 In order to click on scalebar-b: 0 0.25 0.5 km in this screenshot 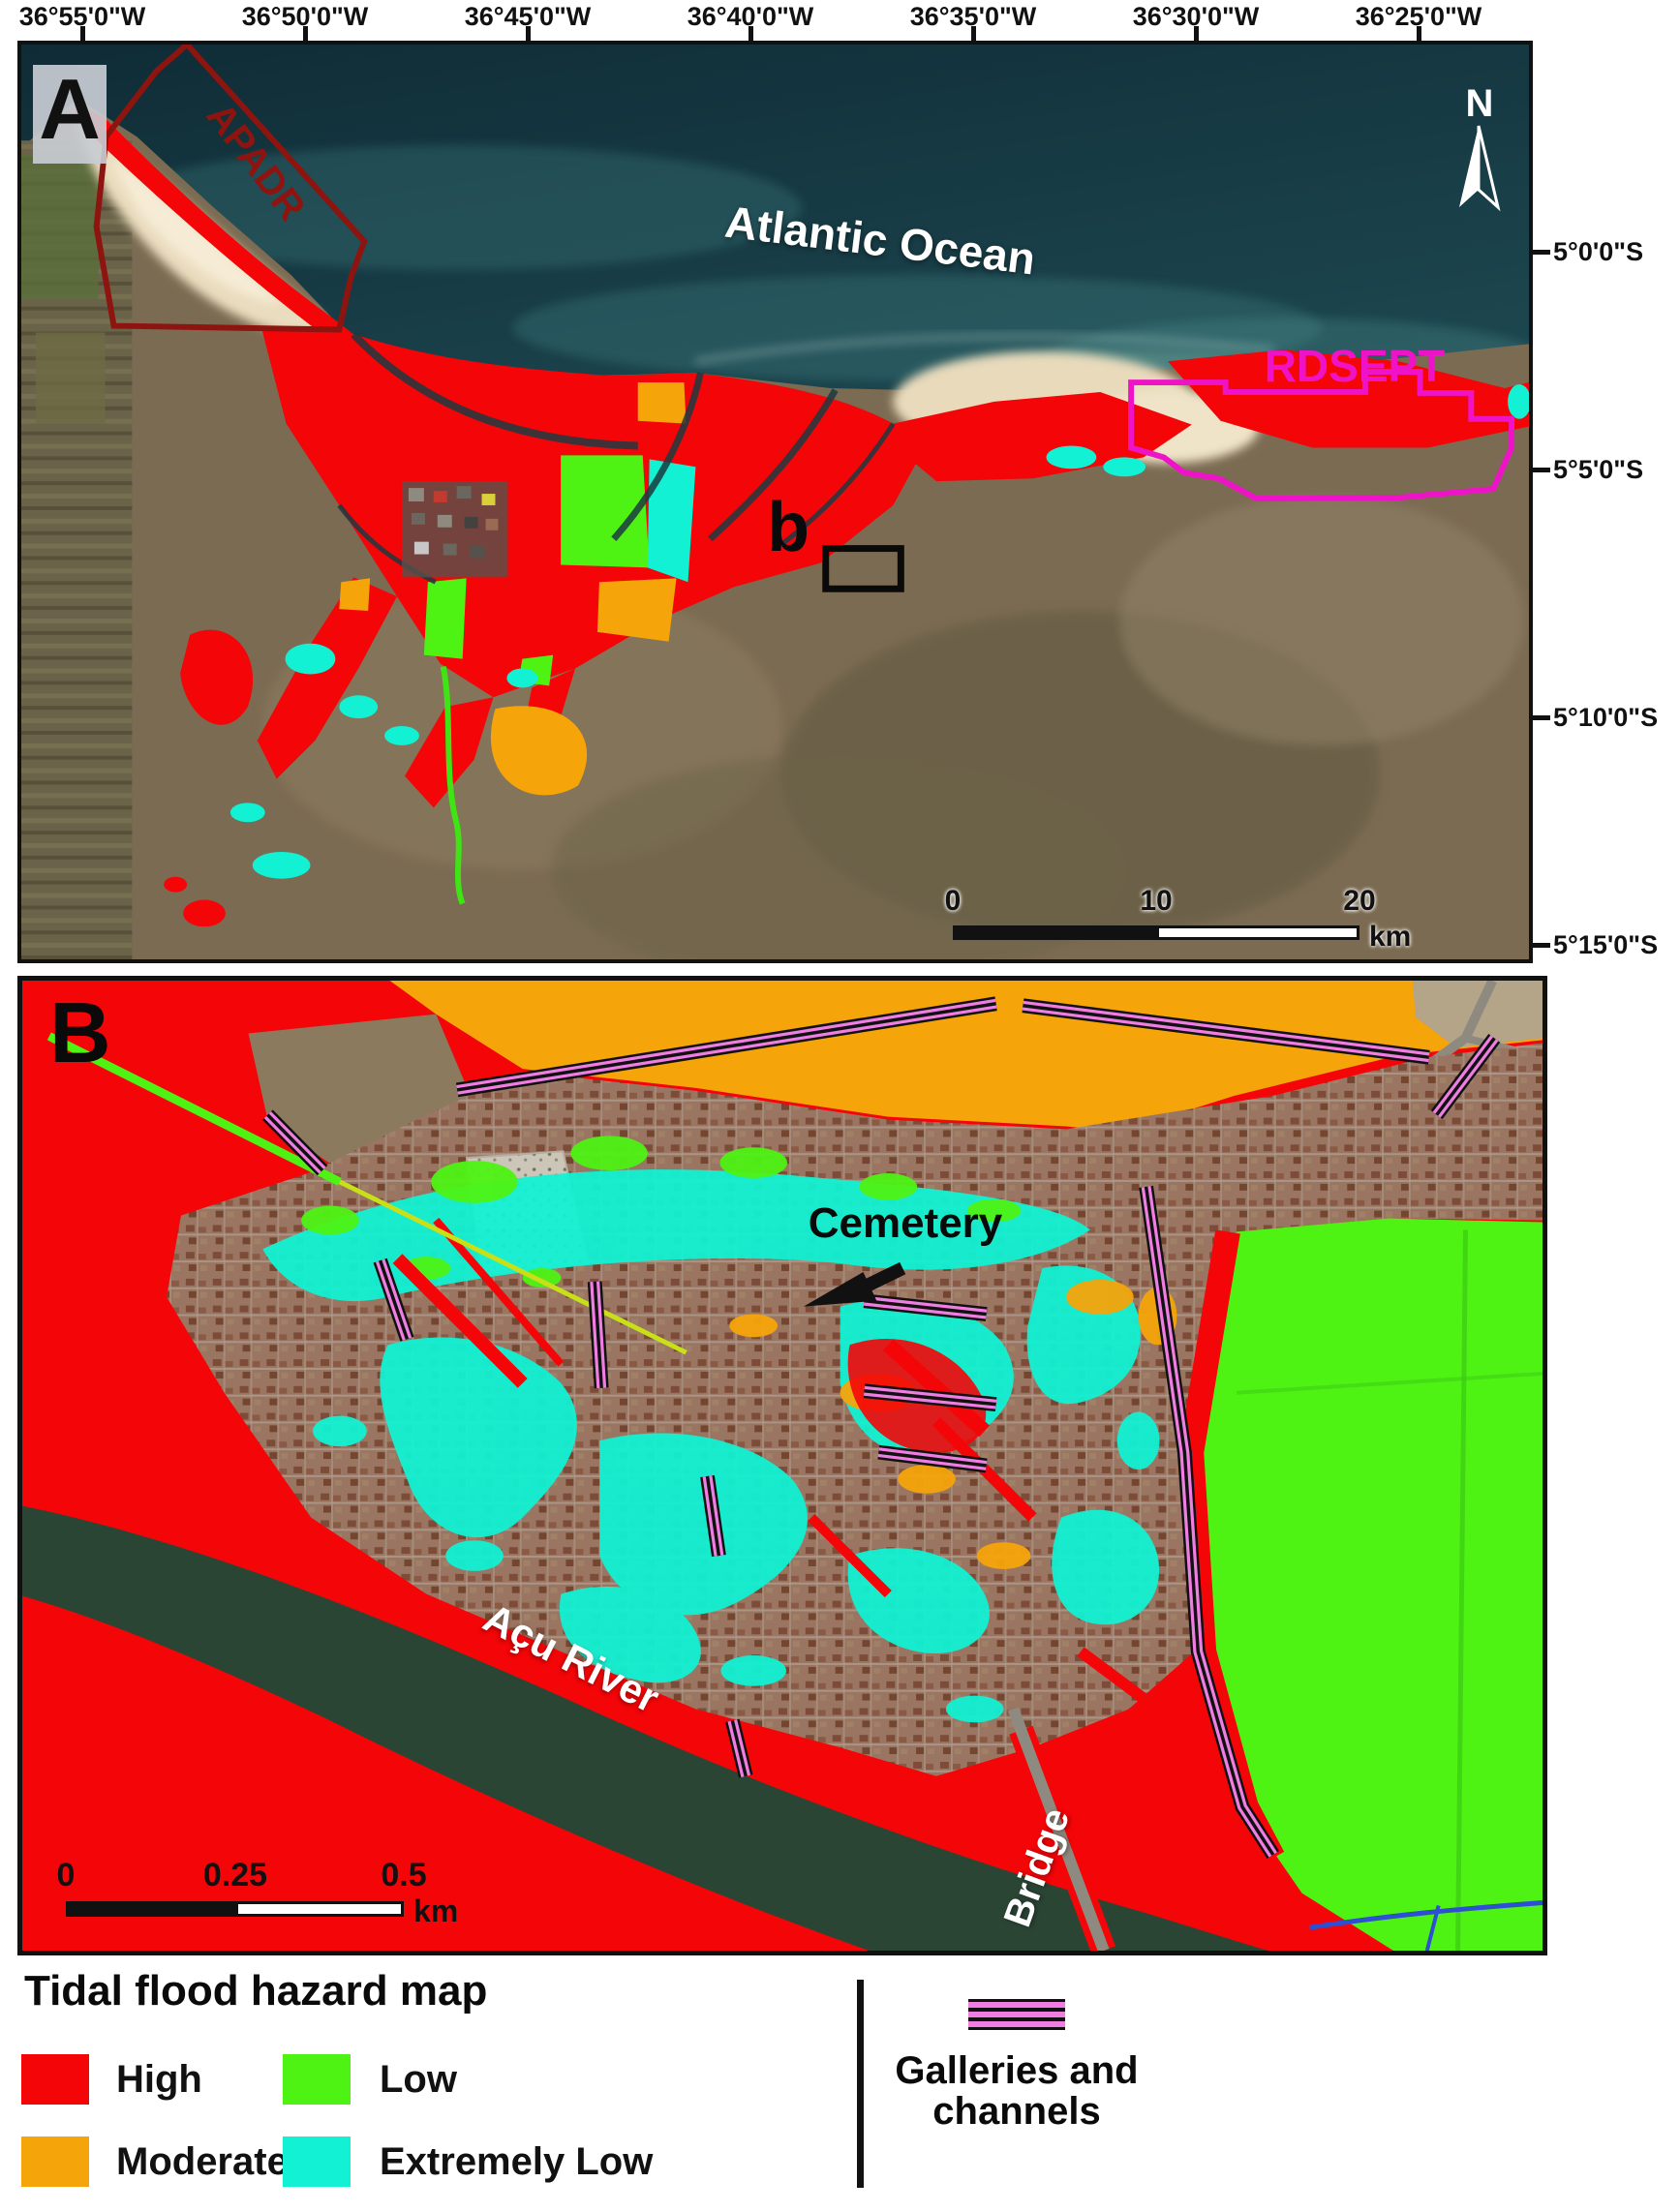, I will do `click(254, 1887)`.